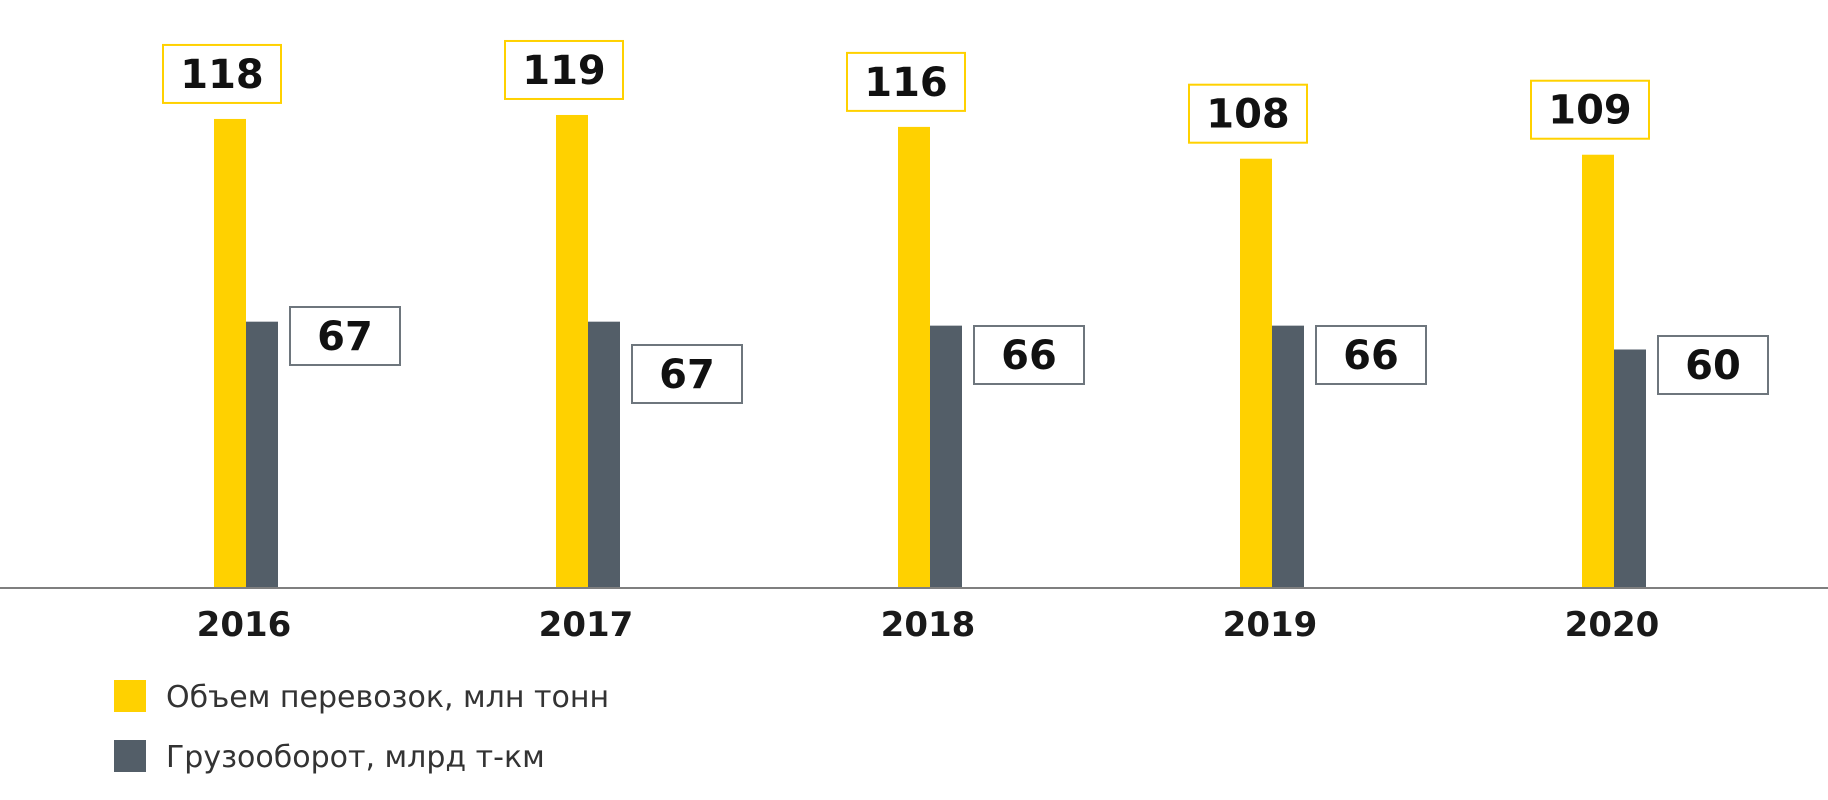  I want to click on data-label-volume-2017: 119, so click(564, 71).